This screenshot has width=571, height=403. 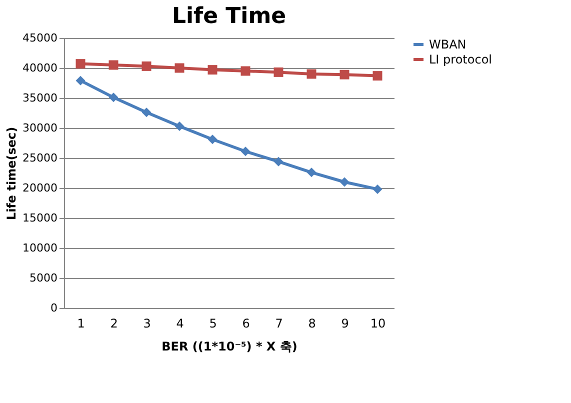 I want to click on x-tick-label: 6, so click(x=246, y=323).